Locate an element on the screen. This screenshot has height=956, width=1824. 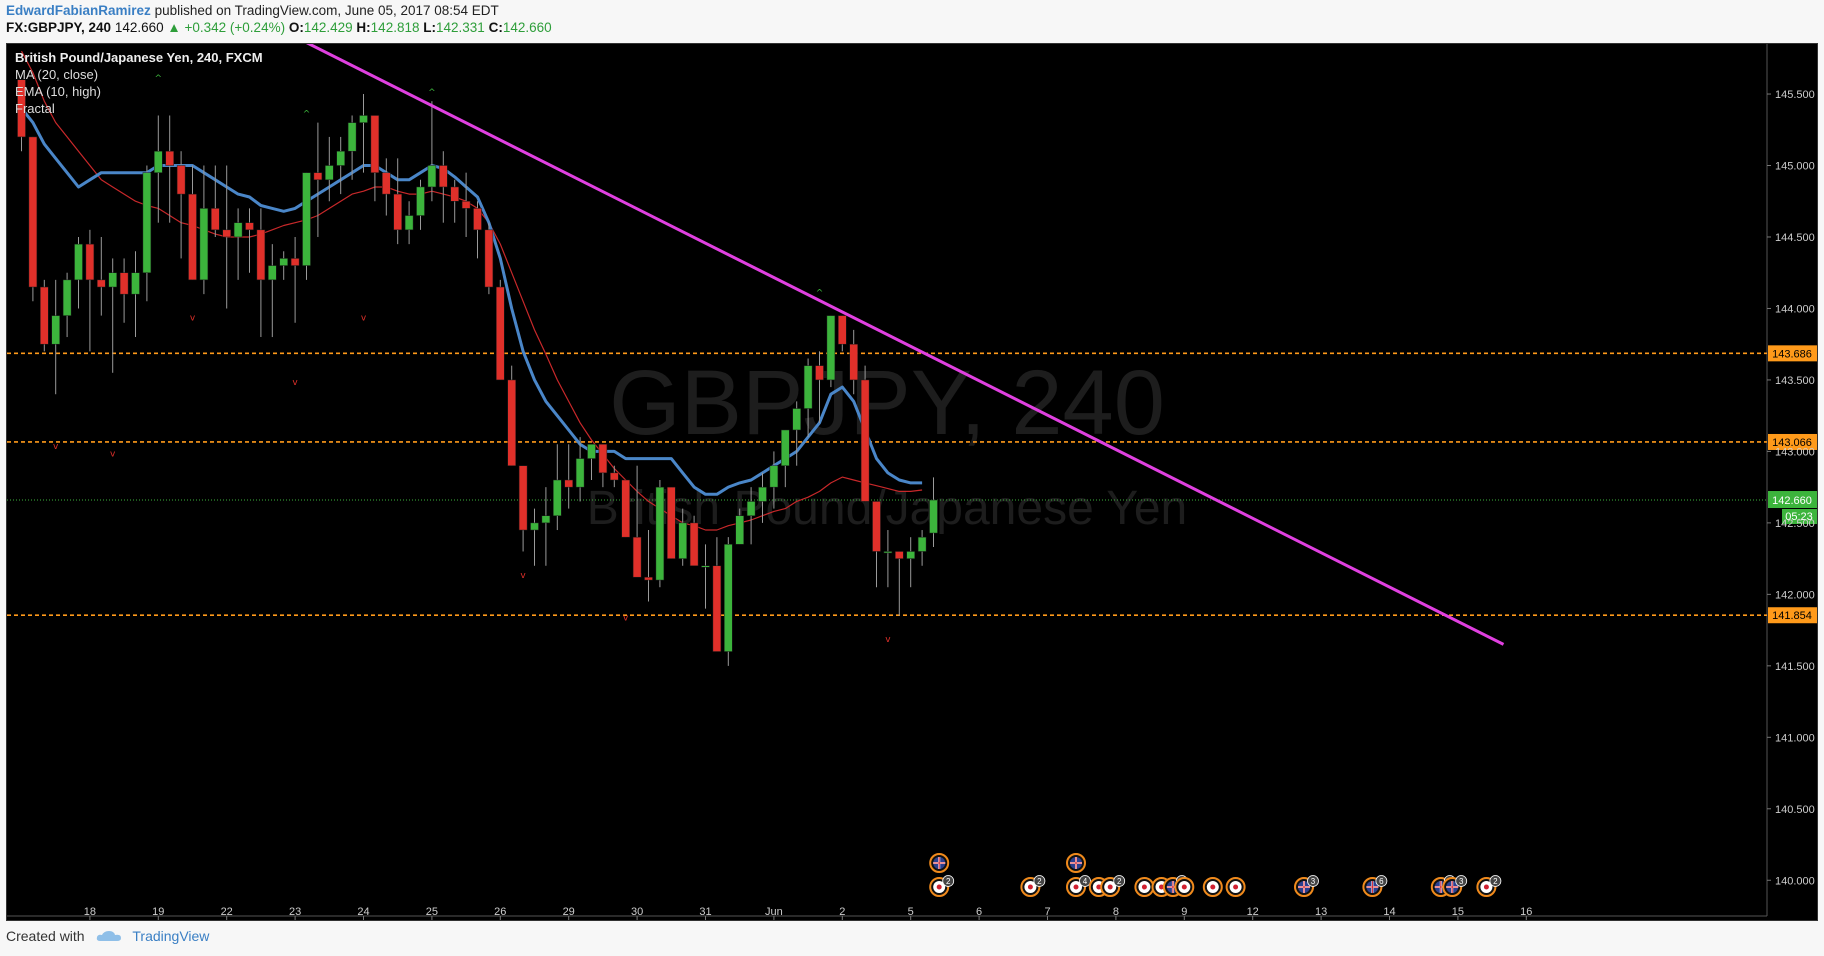
x-tick-label: 22 is located at coordinates (227, 912).